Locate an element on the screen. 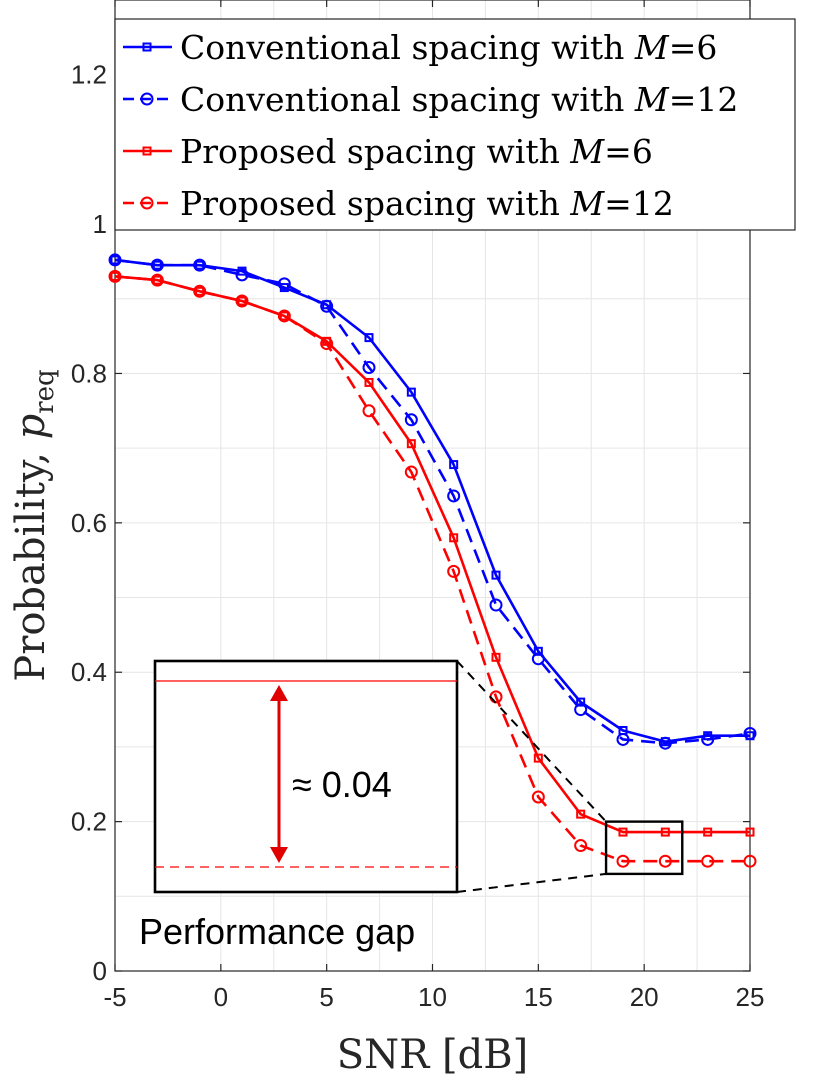 Image resolution: width=830 pixels, height=1091 pixels. y-tick-label: 0.2 is located at coordinates (89, 822).